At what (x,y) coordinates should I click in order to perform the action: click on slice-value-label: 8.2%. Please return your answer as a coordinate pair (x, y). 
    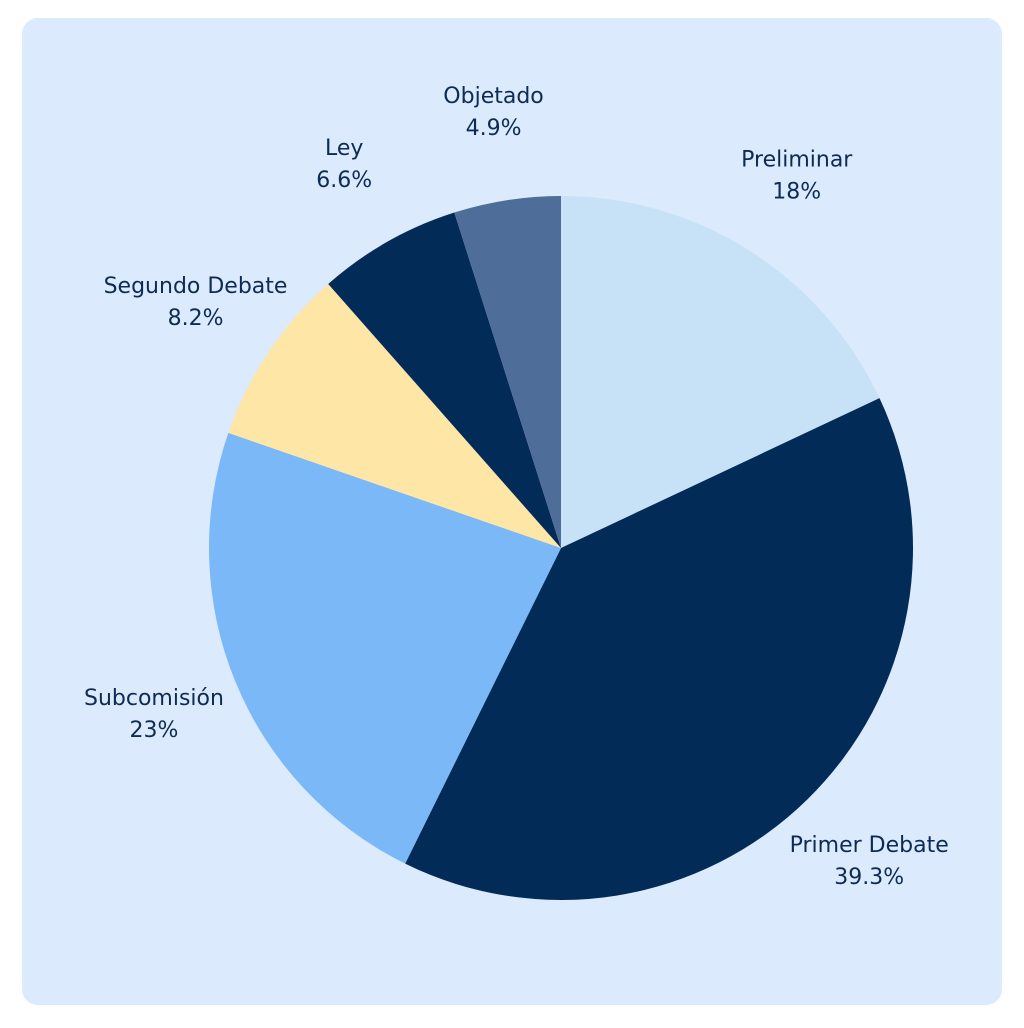
    Looking at the image, I should click on (196, 318).